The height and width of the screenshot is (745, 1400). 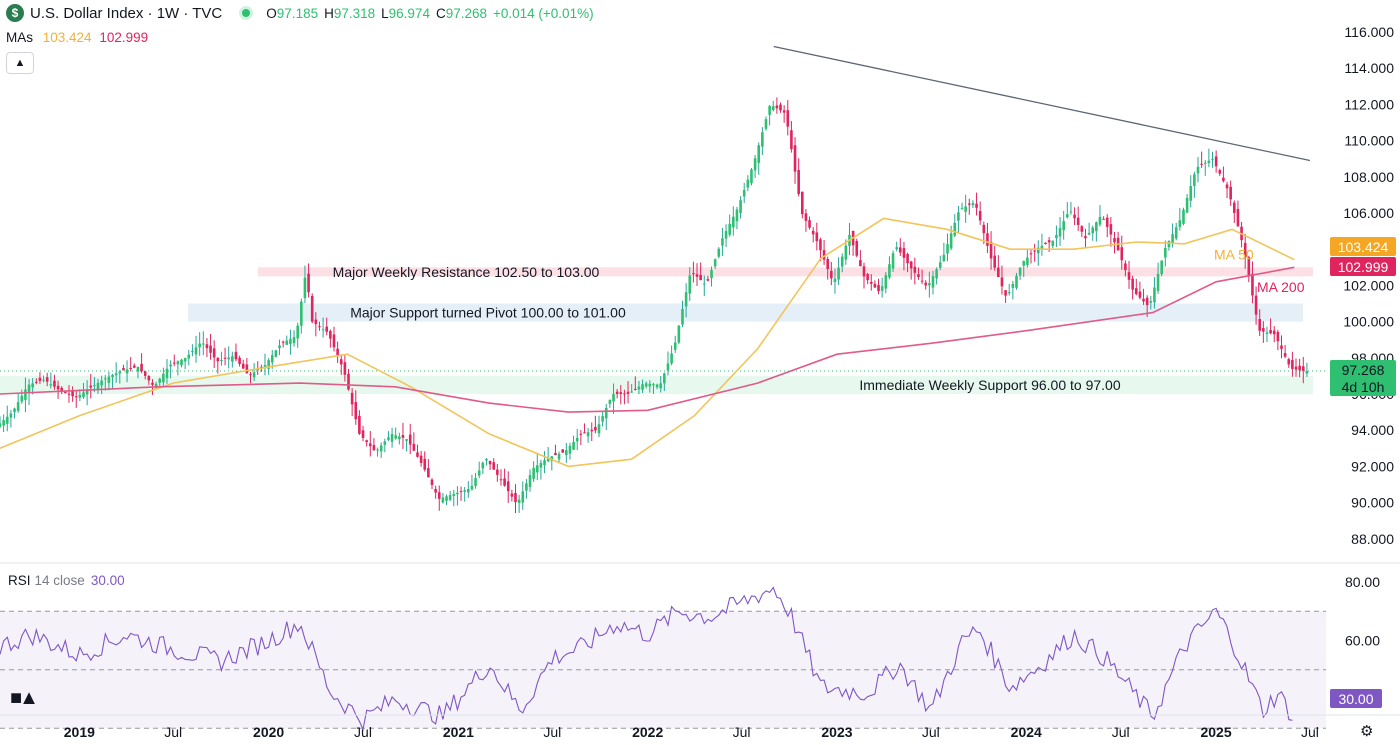 I want to click on x-tick-label: 2022, so click(x=647, y=732).